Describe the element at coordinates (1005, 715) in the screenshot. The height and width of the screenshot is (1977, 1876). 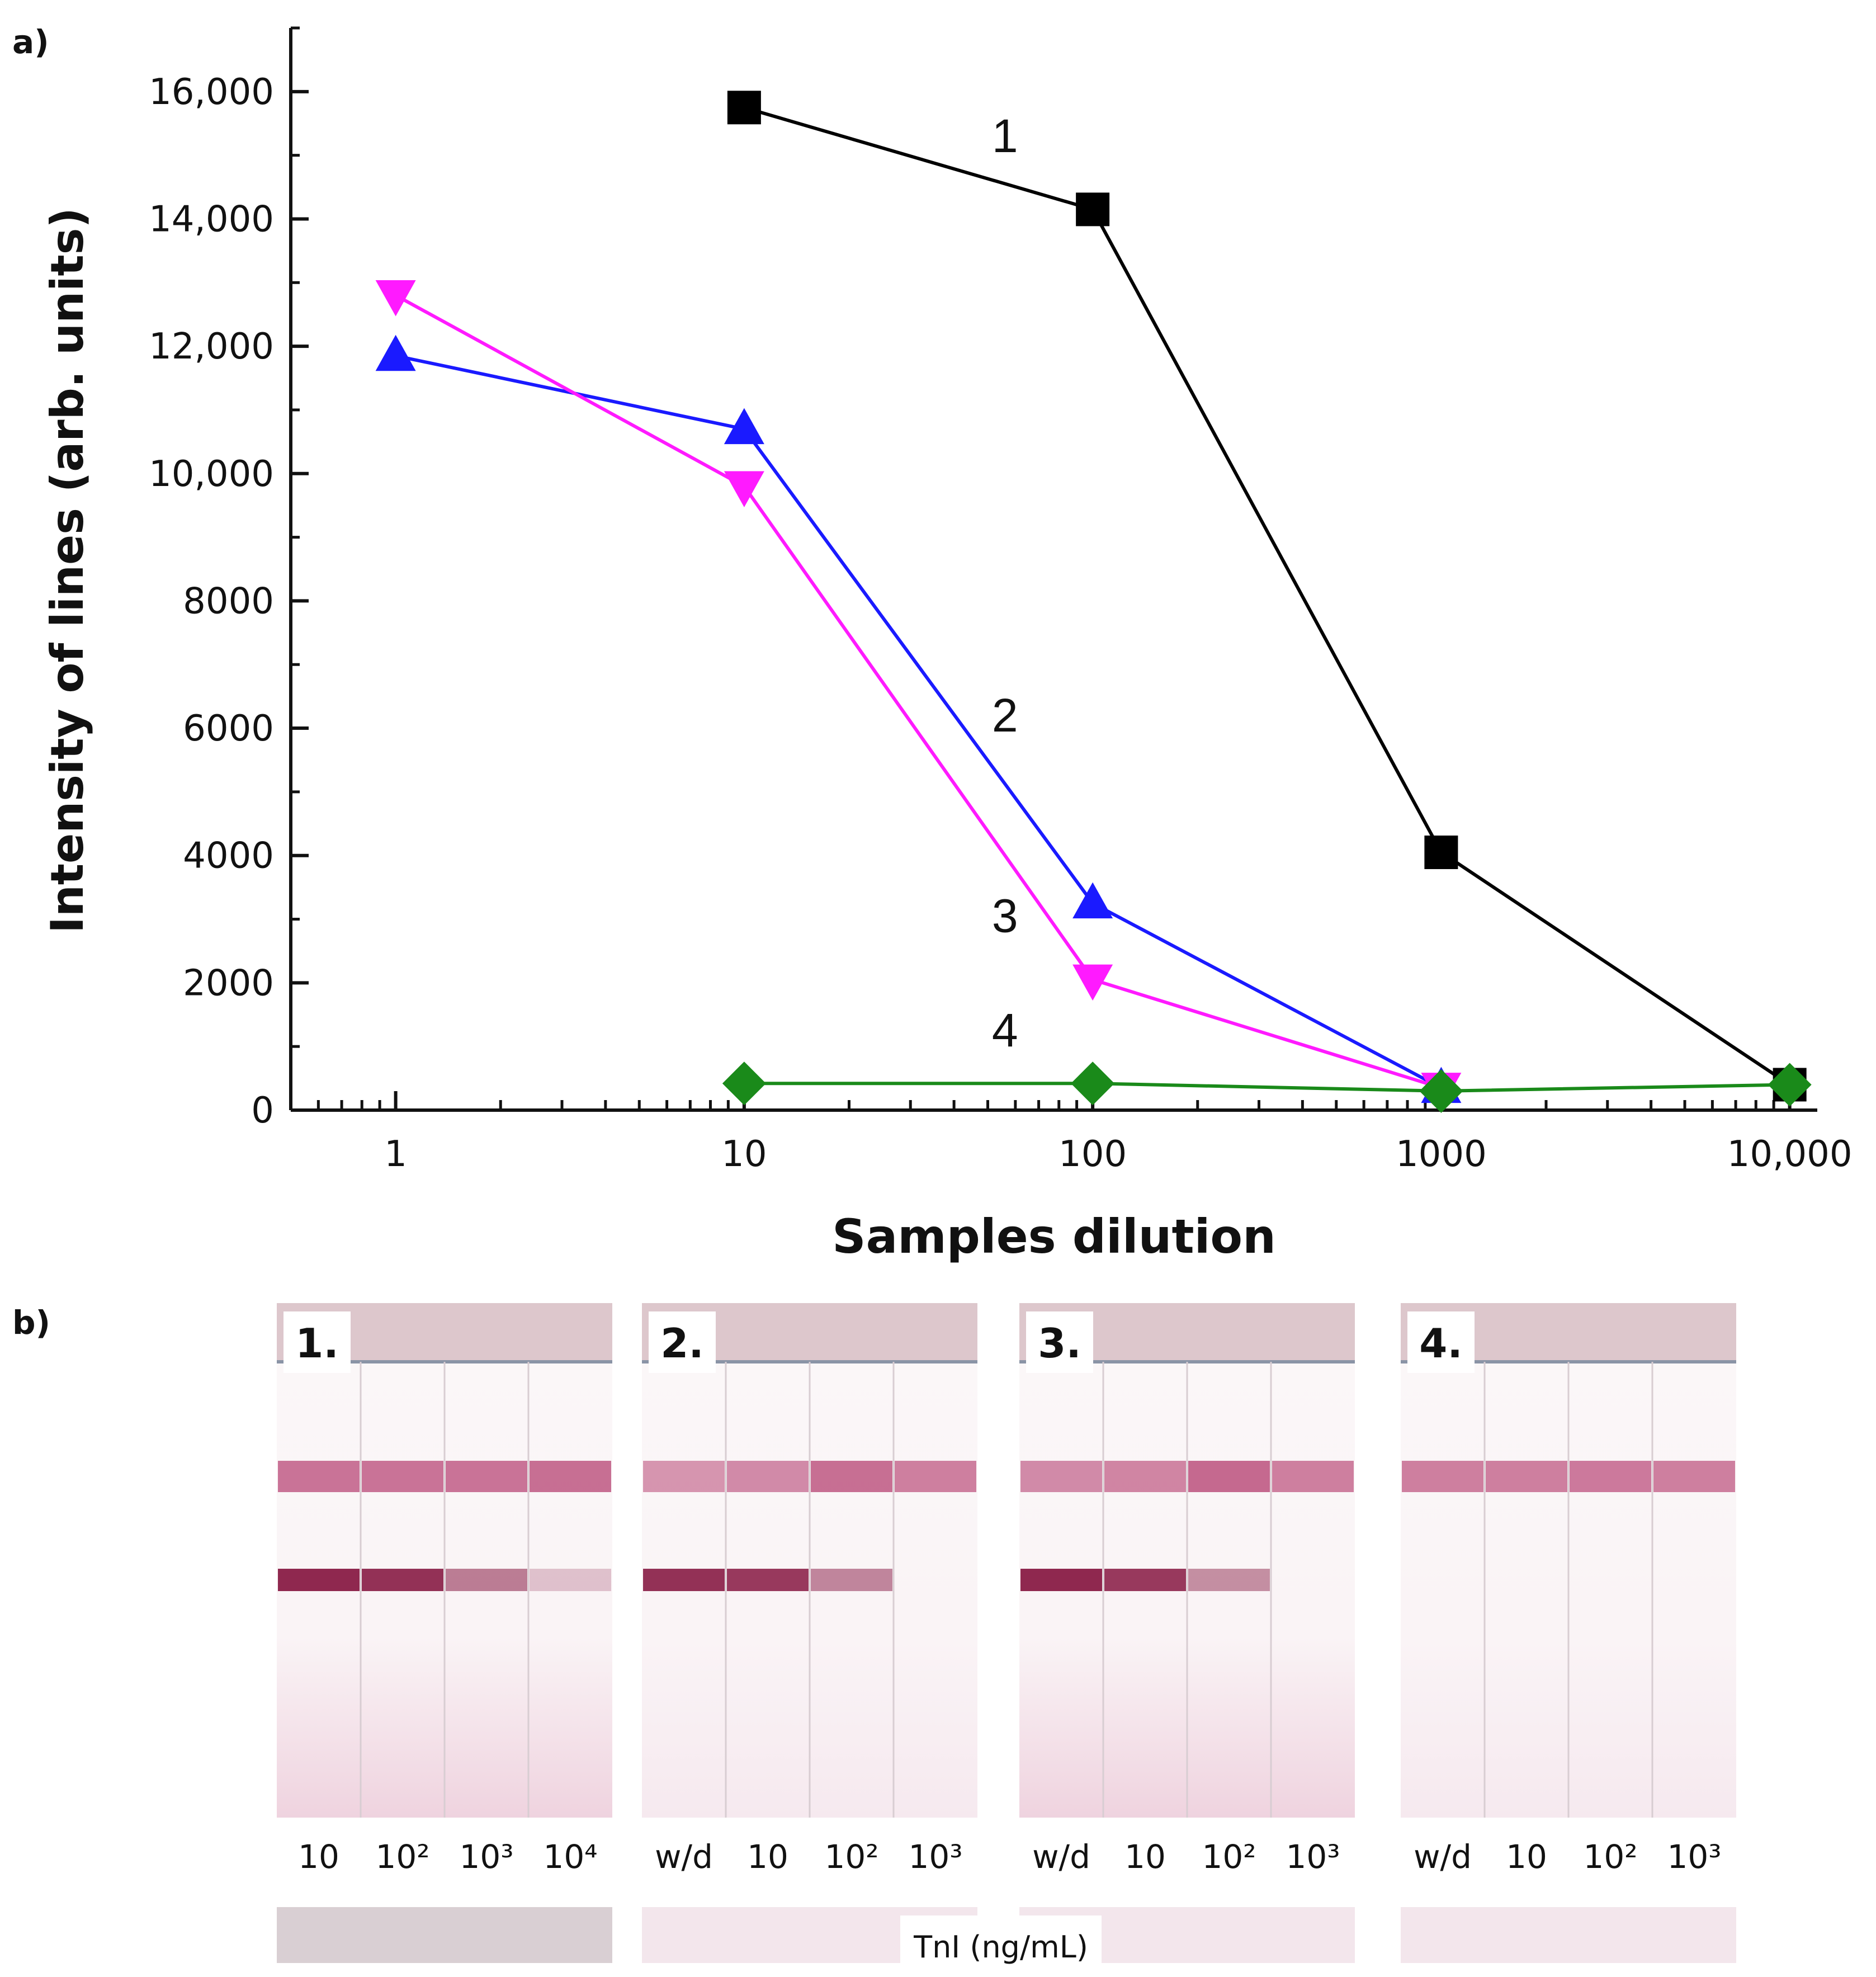
I see `series-label-2: 2` at that location.